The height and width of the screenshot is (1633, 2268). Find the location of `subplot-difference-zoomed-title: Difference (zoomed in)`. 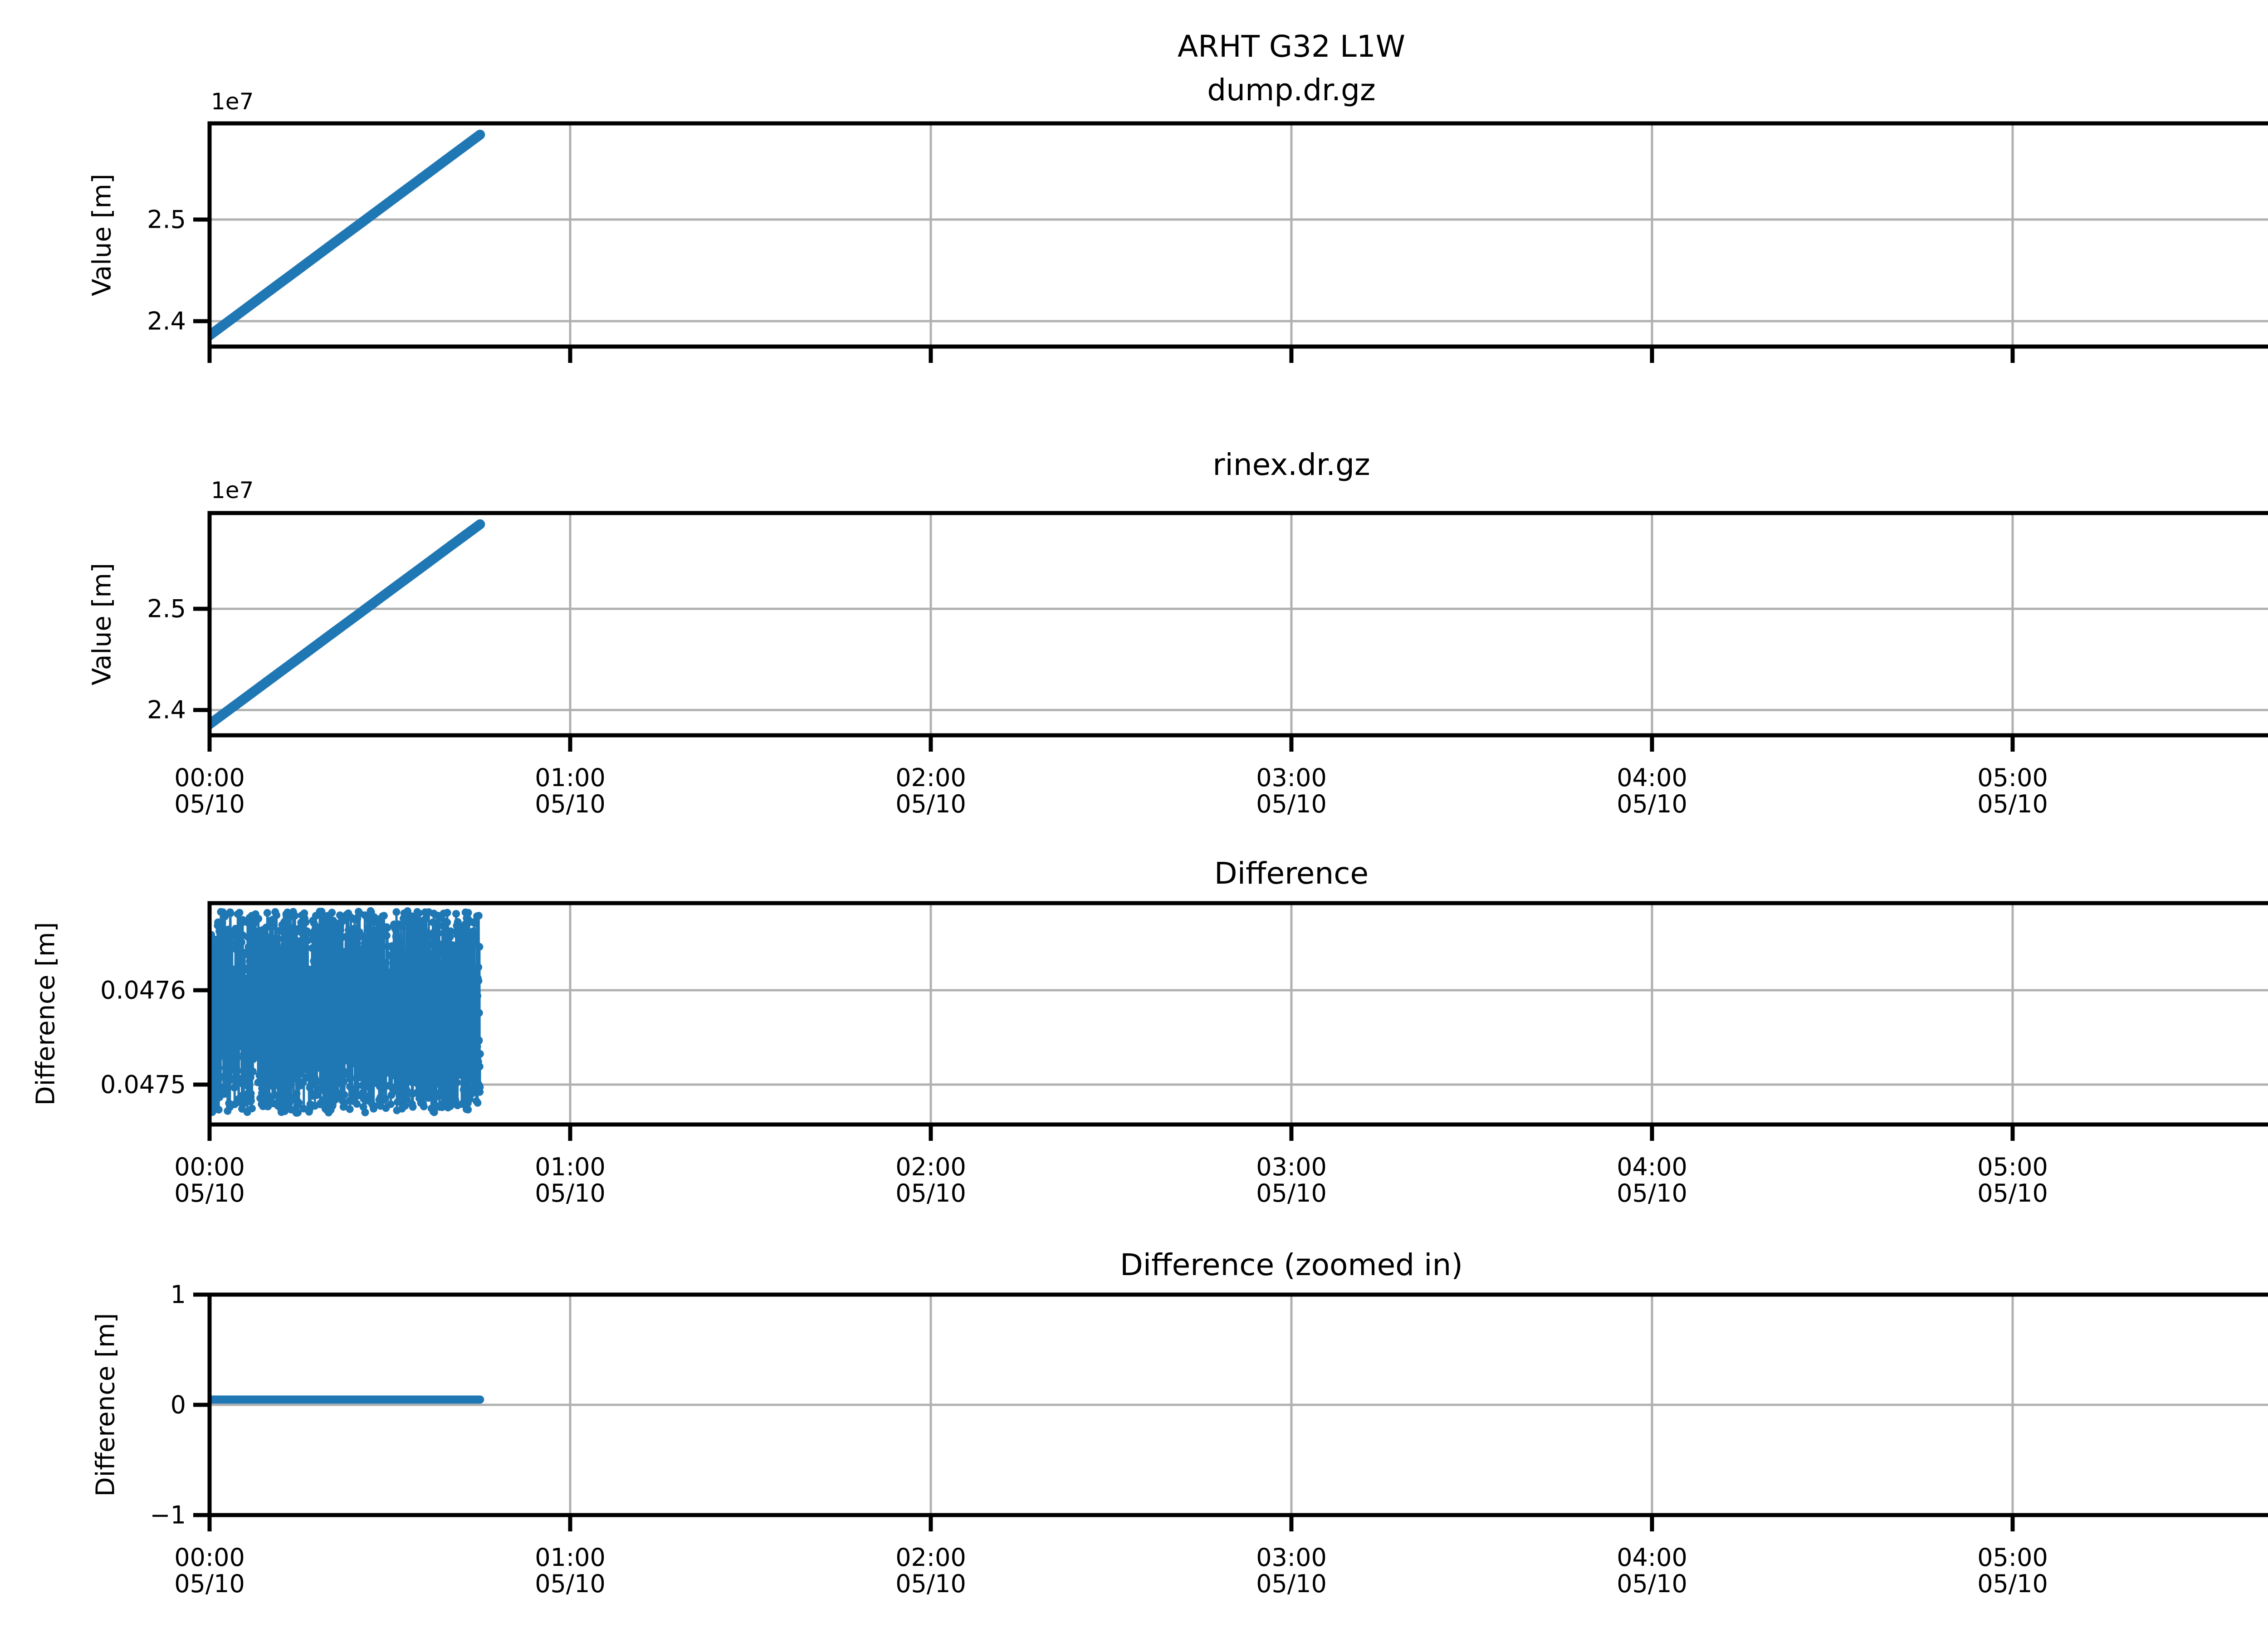

subplot-difference-zoomed-title: Difference (zoomed in) is located at coordinates (1291, 1264).